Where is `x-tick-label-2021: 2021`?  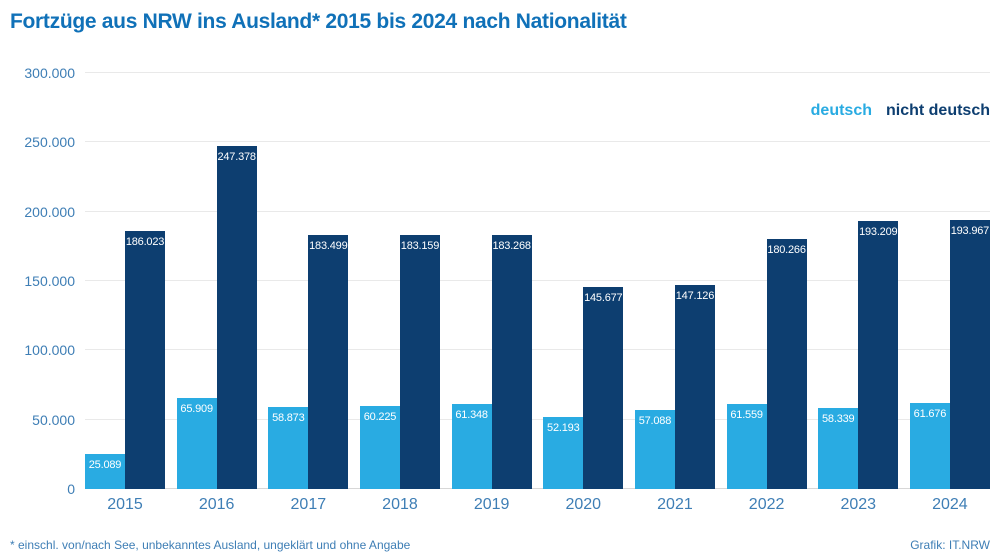
x-tick-label-2021: 2021 is located at coordinates (675, 504).